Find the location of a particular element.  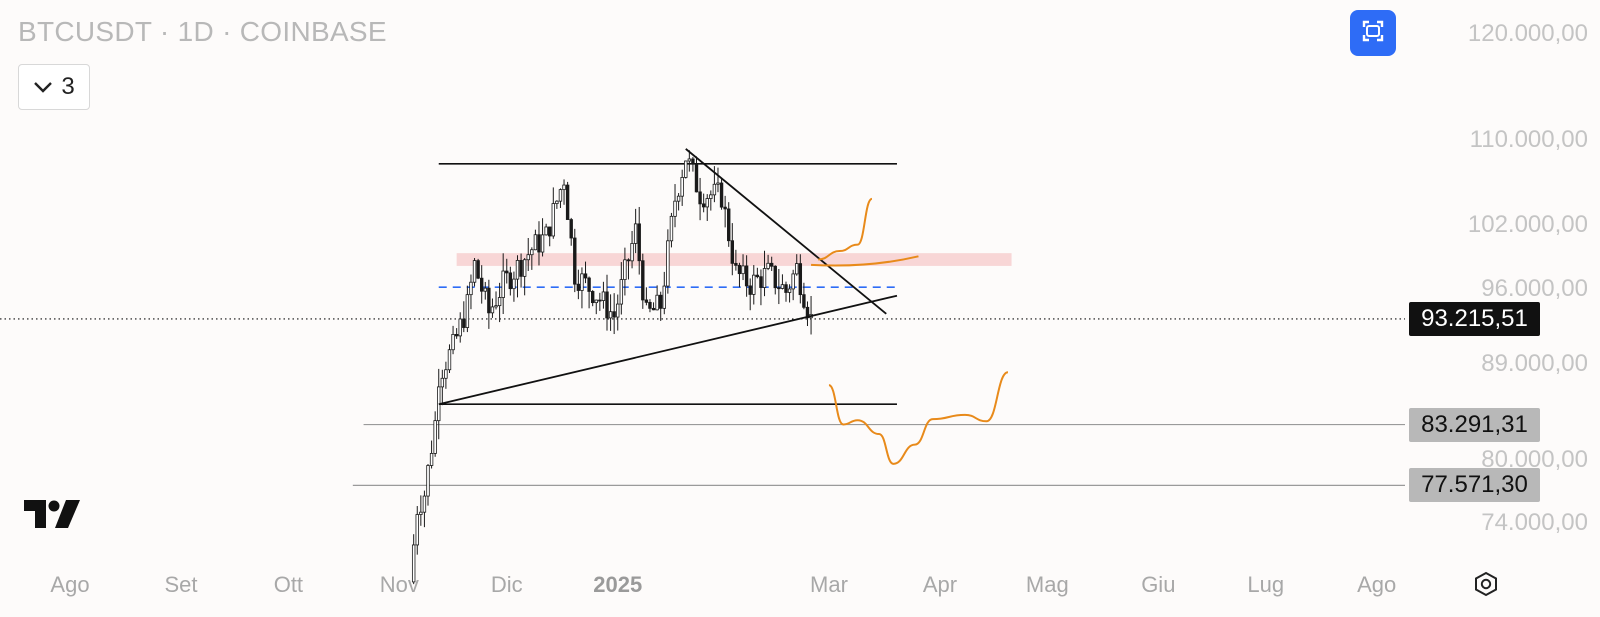

time-axis-label: Nov is located at coordinates (399, 584).